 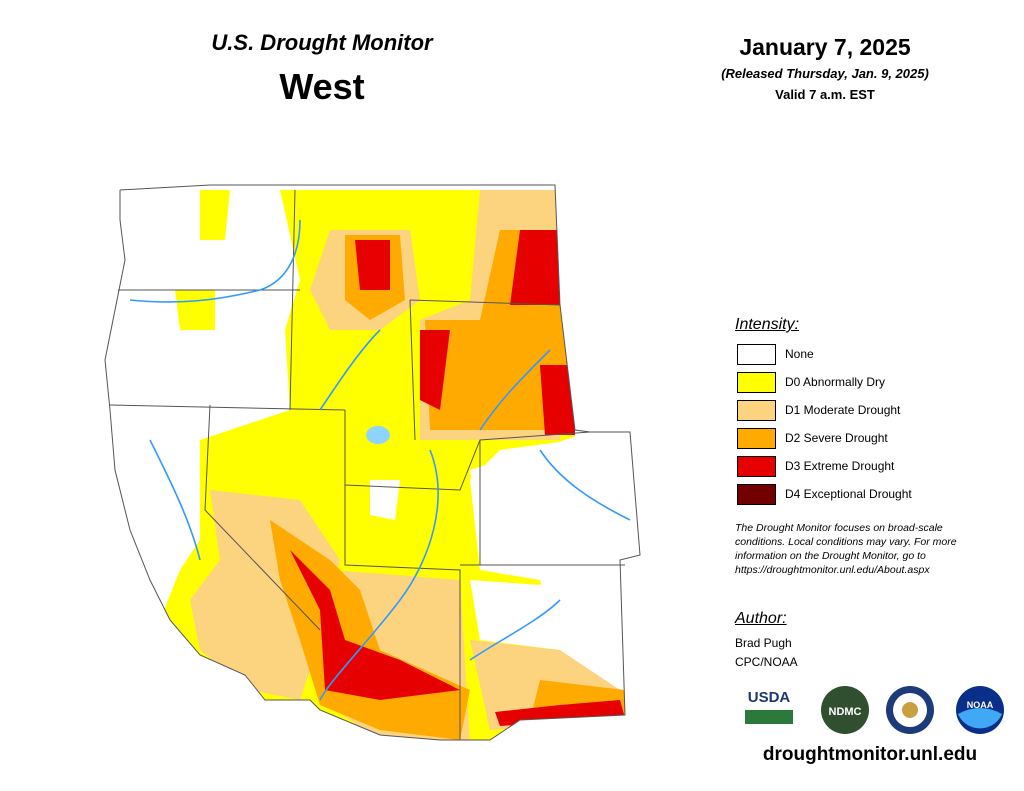 I want to click on legend-title: Intensity:, so click(x=767, y=324).